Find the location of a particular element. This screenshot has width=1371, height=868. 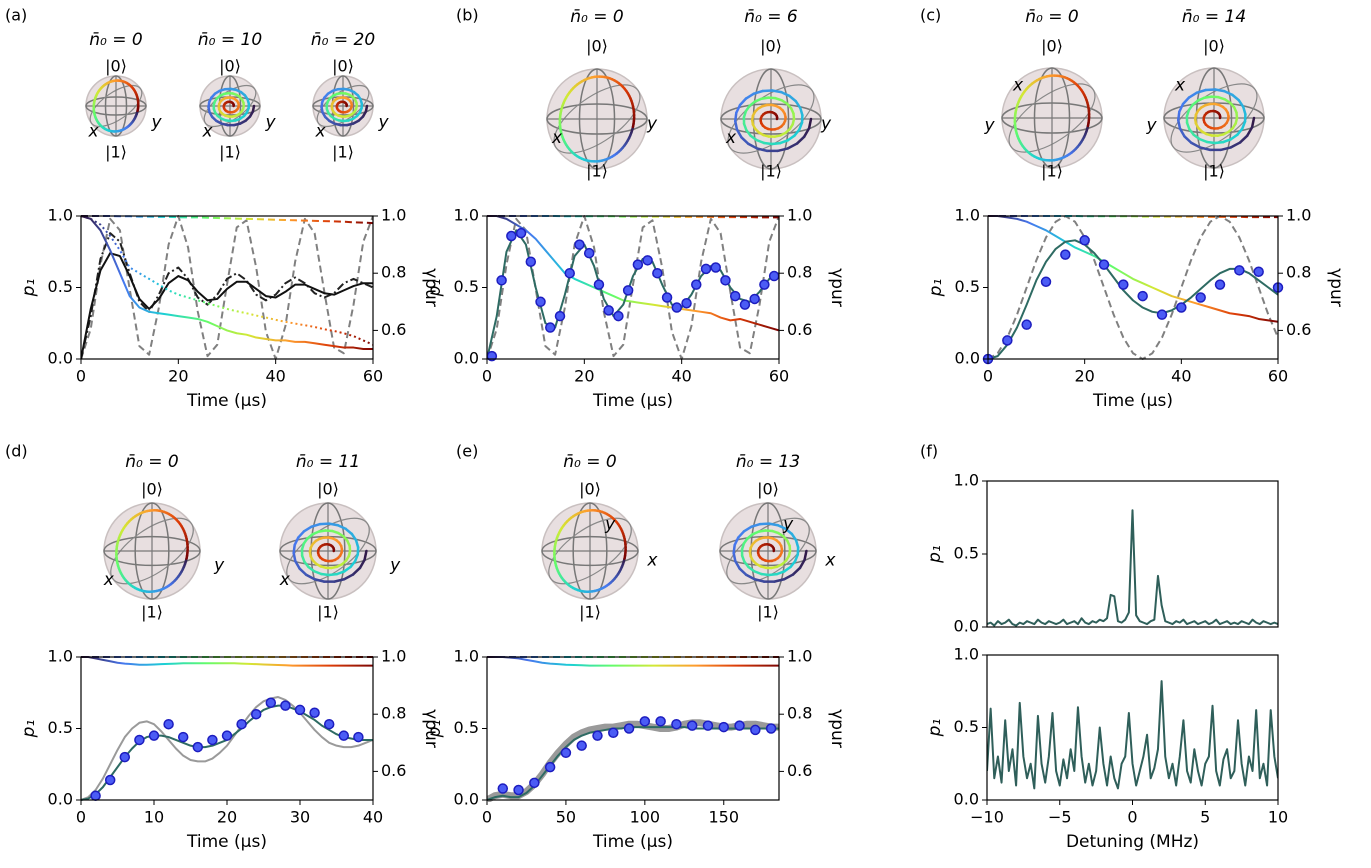

sphere-title: n̄₀ = 10 is located at coordinates (230, 40).